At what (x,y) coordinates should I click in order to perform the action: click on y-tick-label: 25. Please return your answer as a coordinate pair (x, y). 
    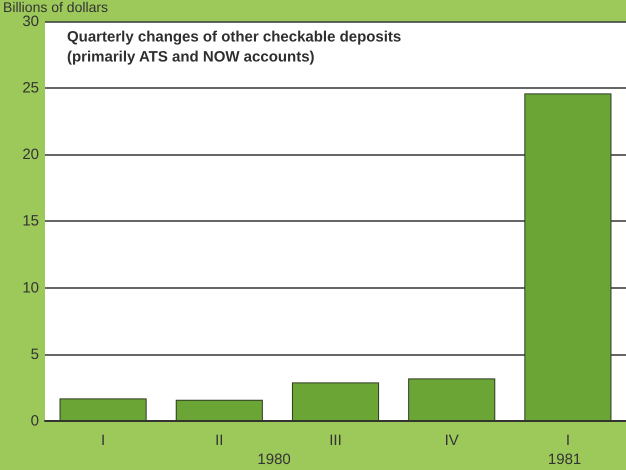
    Looking at the image, I should click on (30, 88).